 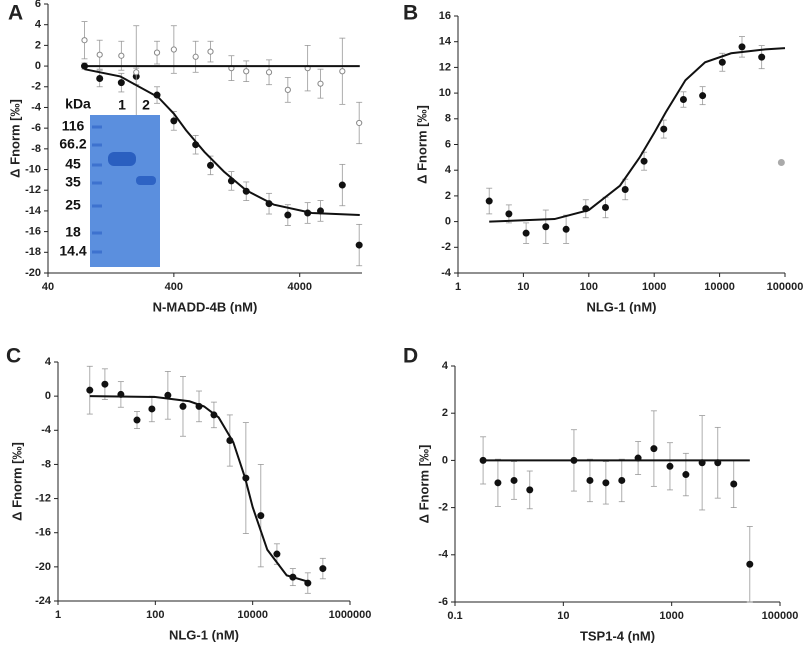 I want to click on x-tick-label: 1000000, so click(x=350, y=615).